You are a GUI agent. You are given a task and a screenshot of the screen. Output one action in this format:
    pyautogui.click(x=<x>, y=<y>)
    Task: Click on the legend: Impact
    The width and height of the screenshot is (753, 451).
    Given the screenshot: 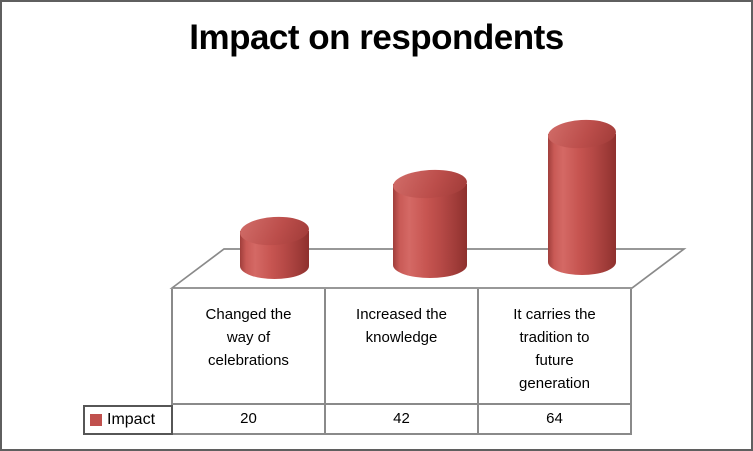 What is the action you would take?
    pyautogui.click(x=128, y=420)
    